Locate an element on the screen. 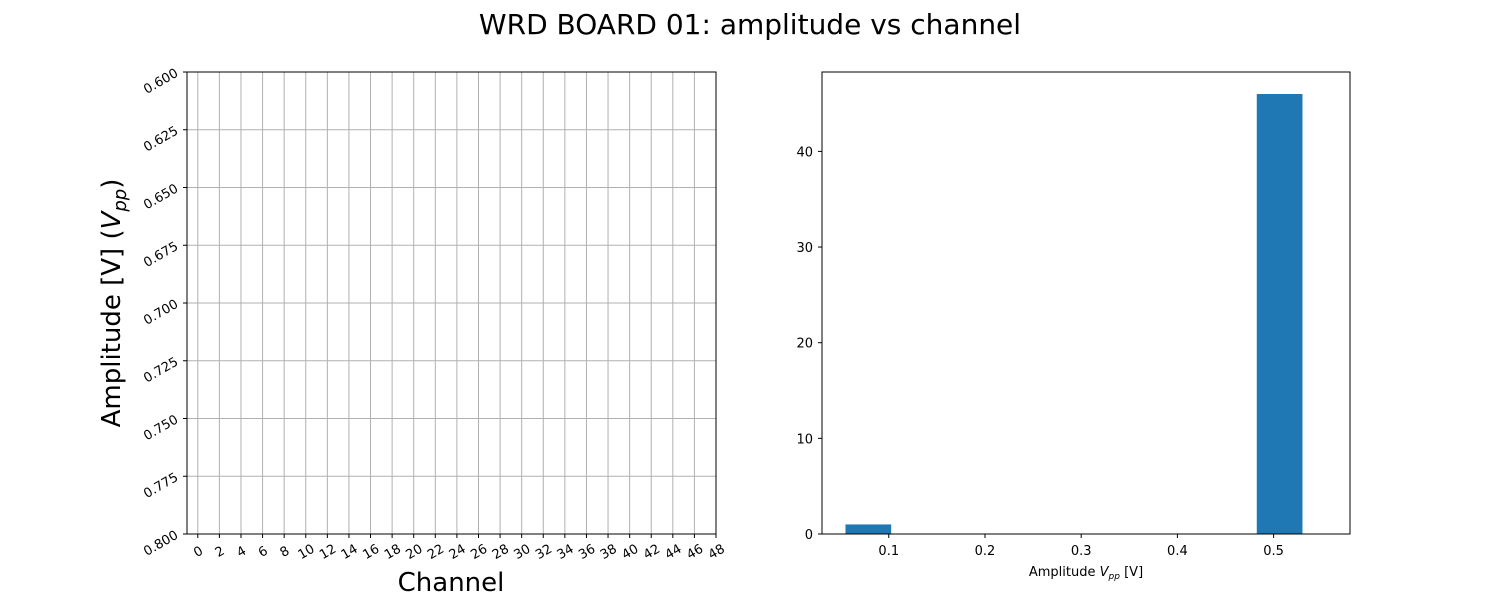 The width and height of the screenshot is (1500, 600). left-x-tick-label: 12 is located at coordinates (328, 552).